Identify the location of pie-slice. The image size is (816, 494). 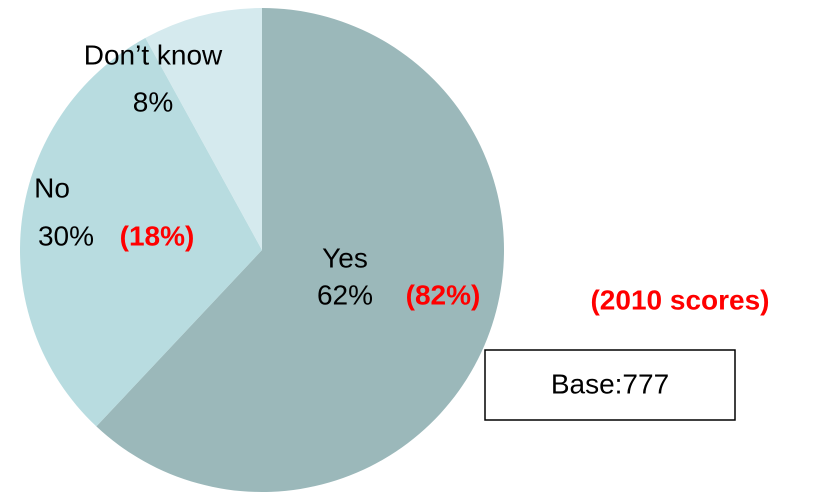
(203, 129).